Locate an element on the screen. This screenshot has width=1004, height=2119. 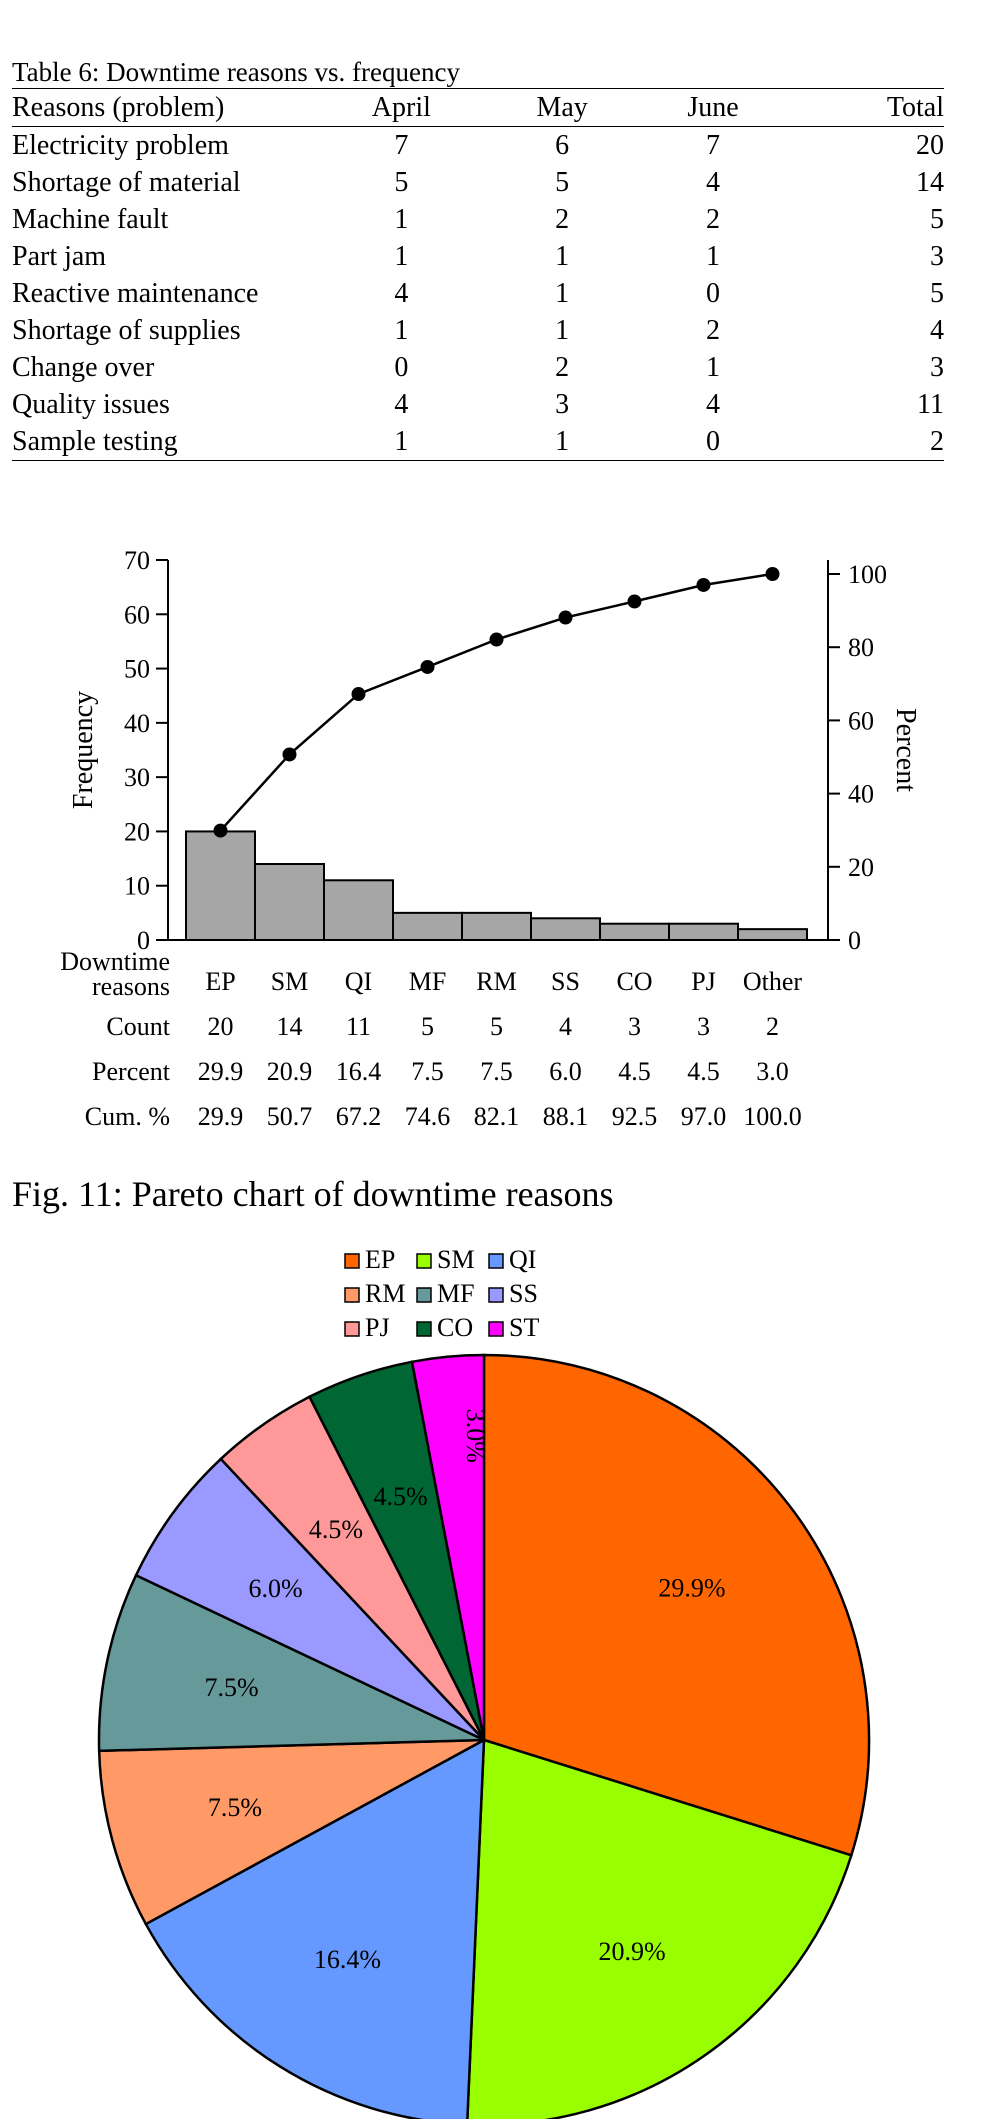
pie-legend: EP SM QI RM MF SS PJ CO ST is located at coordinates (441, 1293).